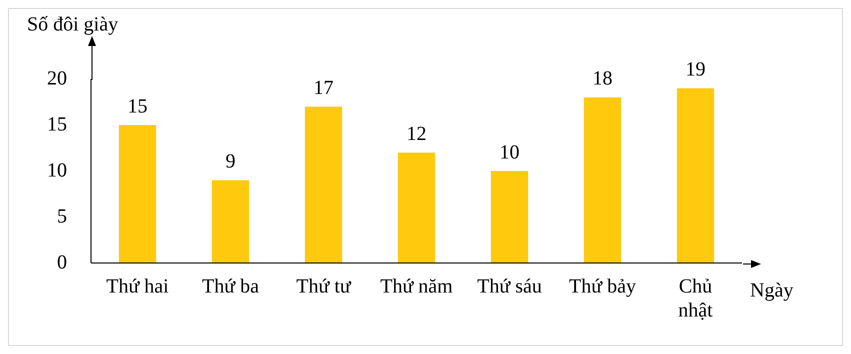 The height and width of the screenshot is (354, 851). Describe the element at coordinates (696, 69) in the screenshot. I see `data-label: 19` at that location.